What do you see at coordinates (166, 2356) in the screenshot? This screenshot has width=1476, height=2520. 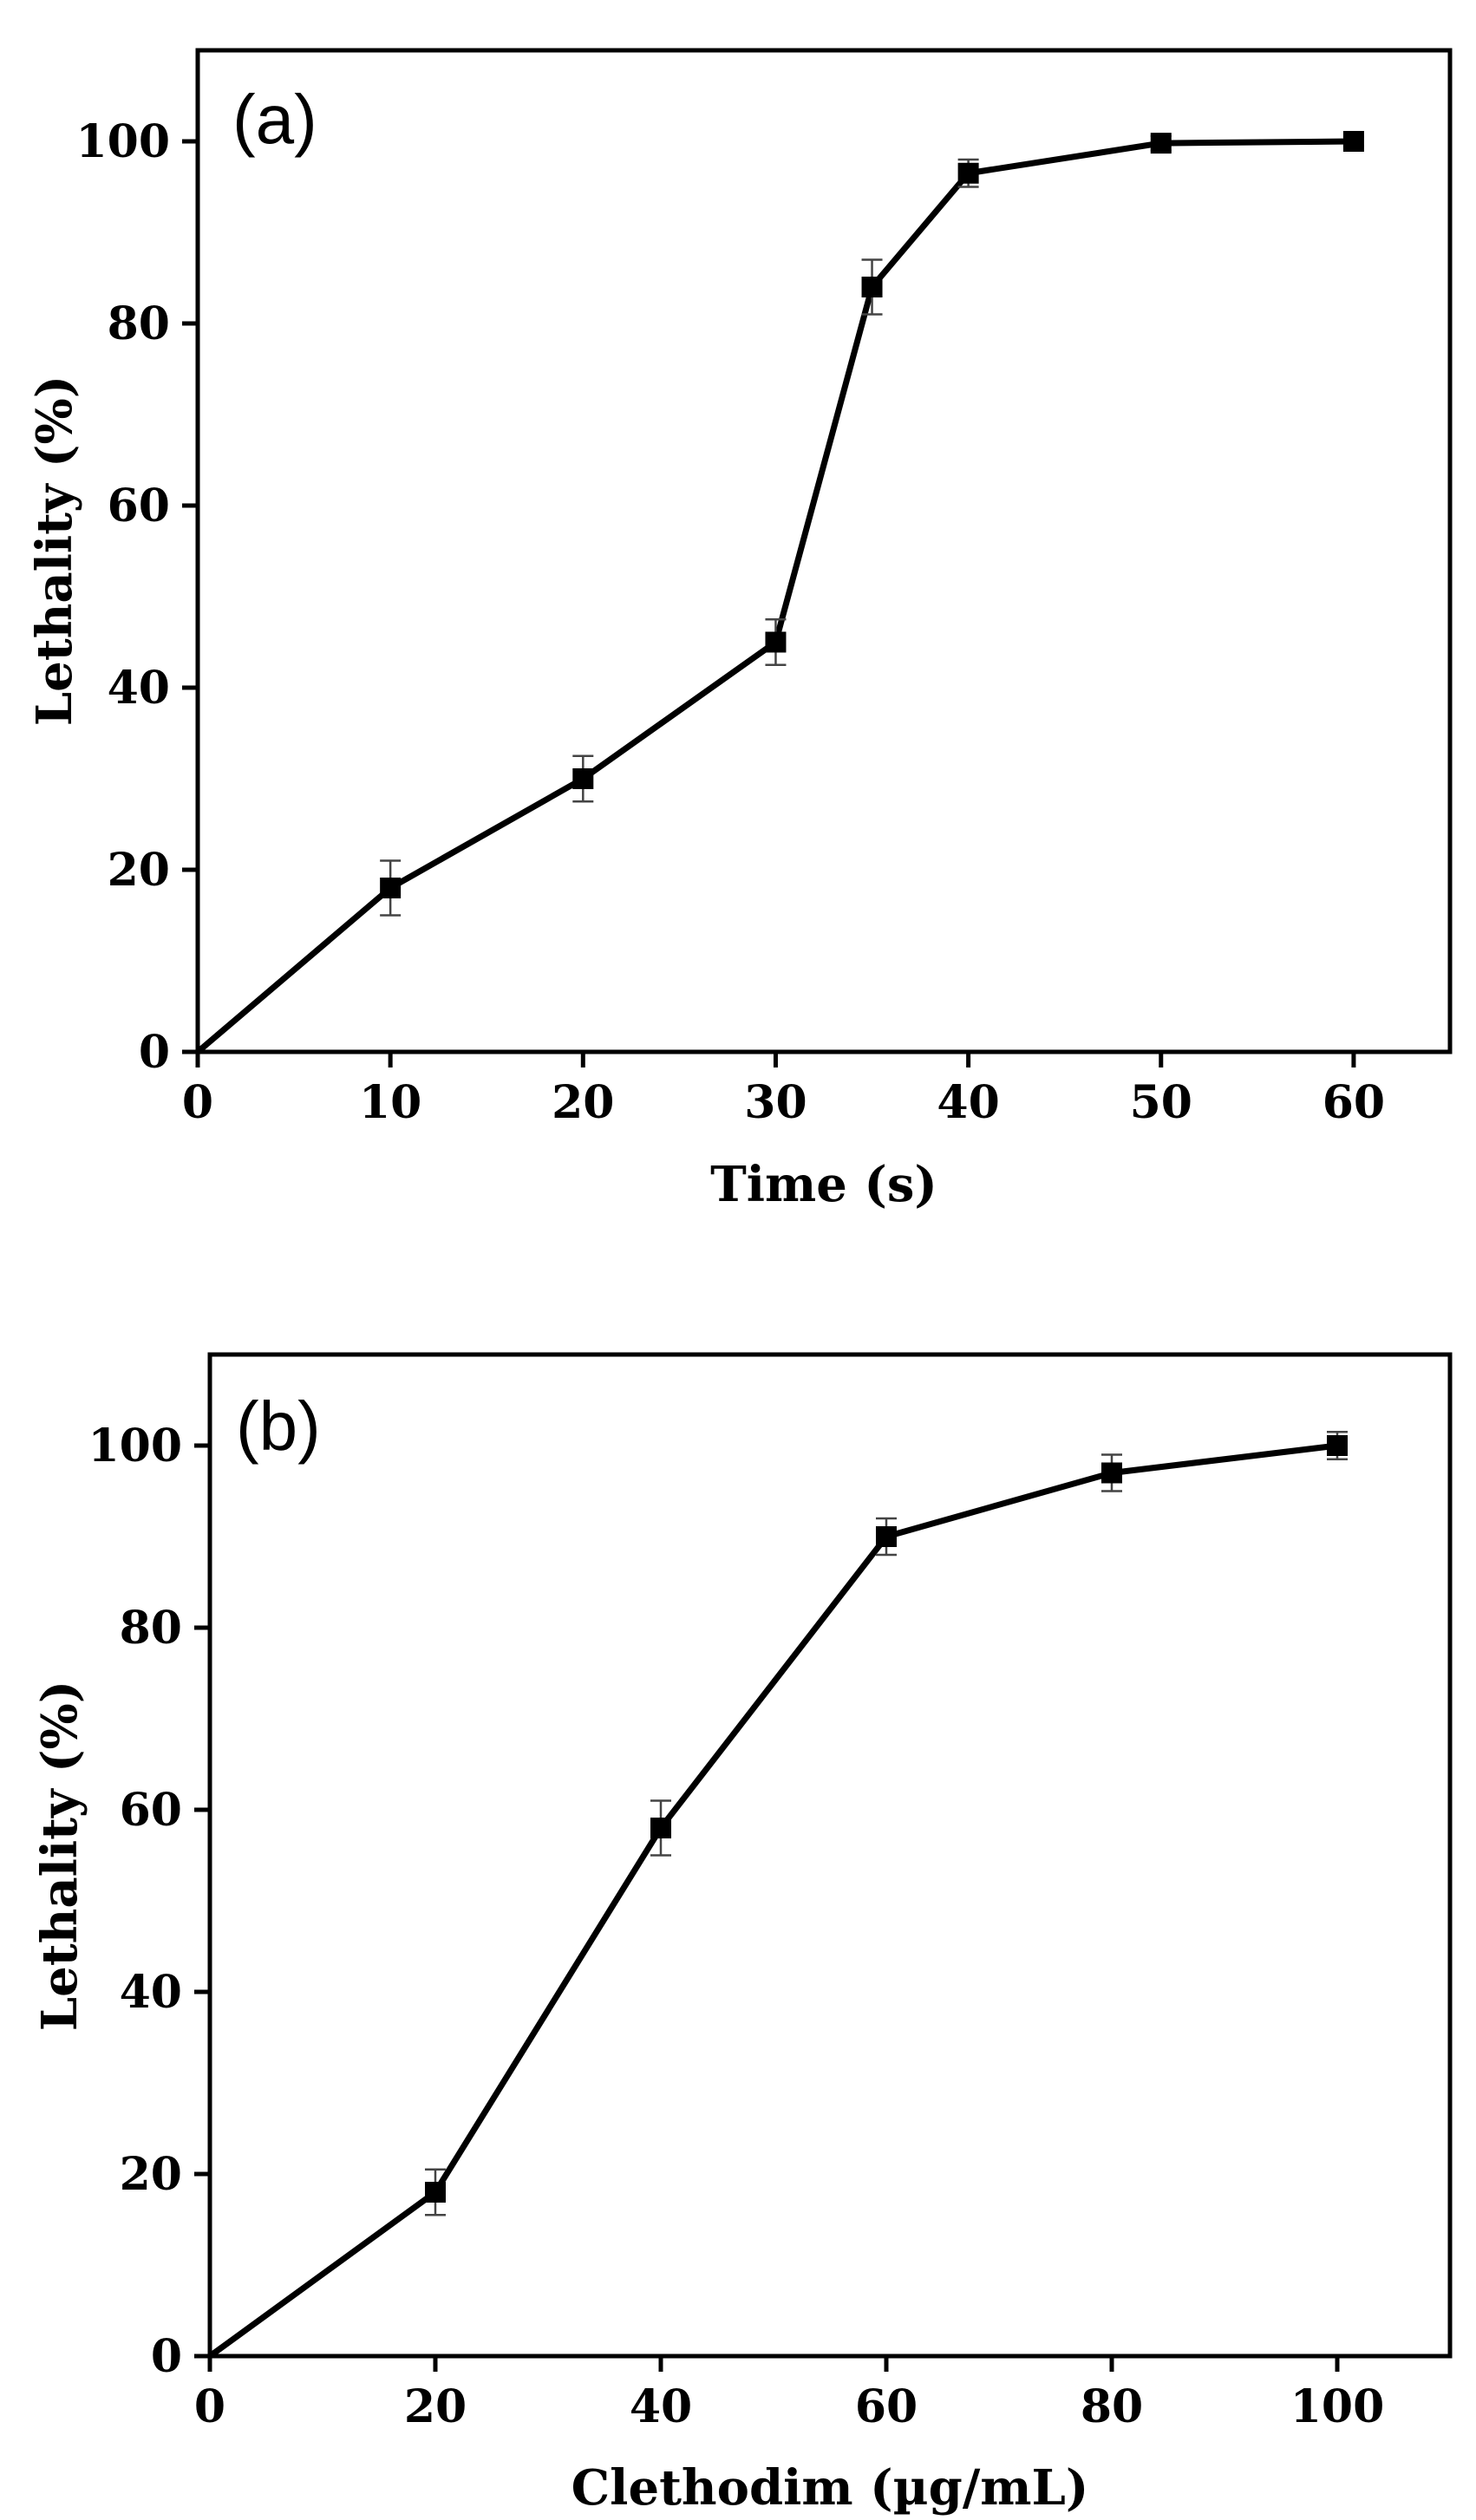 I see `y-tick-label-b: 0` at bounding box center [166, 2356].